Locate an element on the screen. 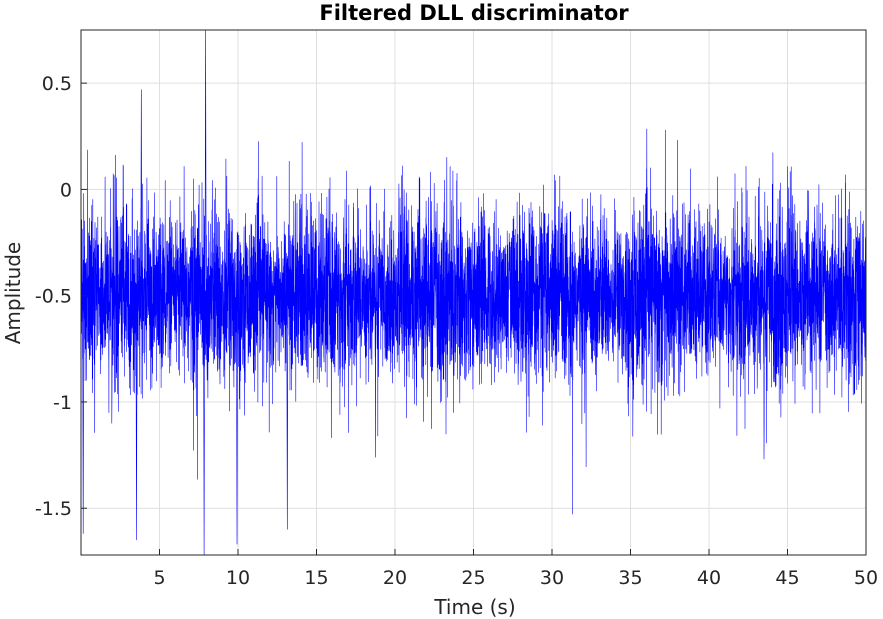 Image resolution: width=883 pixels, height=619 pixels. x-tick-label: 25 is located at coordinates (473, 578).